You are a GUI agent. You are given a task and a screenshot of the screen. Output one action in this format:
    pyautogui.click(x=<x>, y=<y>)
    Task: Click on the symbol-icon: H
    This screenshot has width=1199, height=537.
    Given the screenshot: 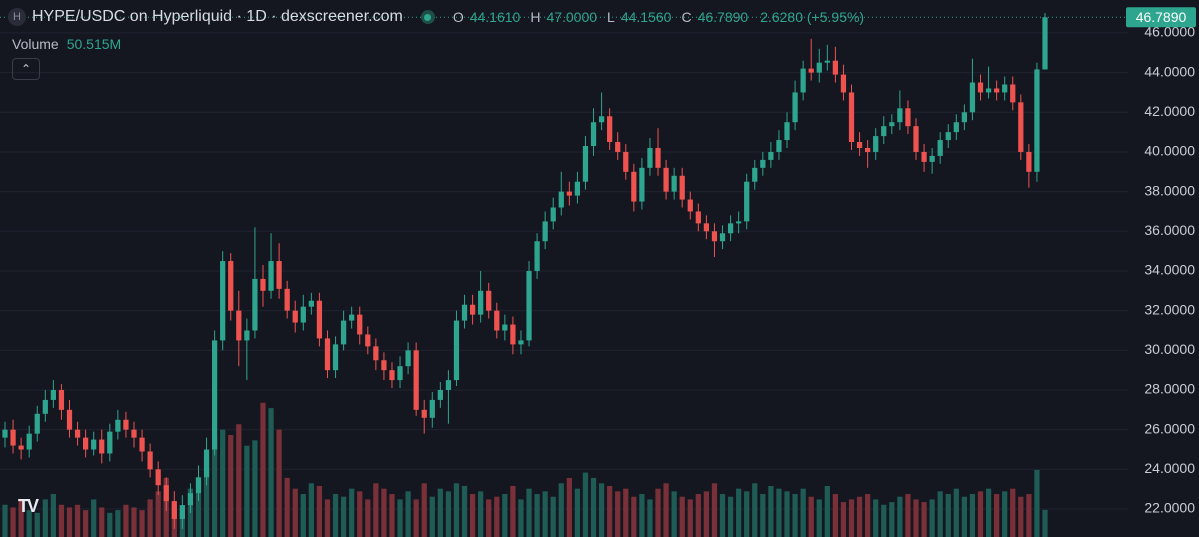 What is the action you would take?
    pyautogui.click(x=17, y=17)
    